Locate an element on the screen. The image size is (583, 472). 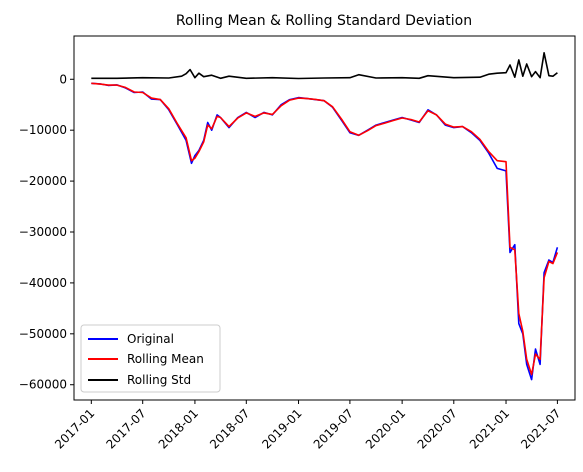
y-tick-label: −20000 is located at coordinates (43, 181).